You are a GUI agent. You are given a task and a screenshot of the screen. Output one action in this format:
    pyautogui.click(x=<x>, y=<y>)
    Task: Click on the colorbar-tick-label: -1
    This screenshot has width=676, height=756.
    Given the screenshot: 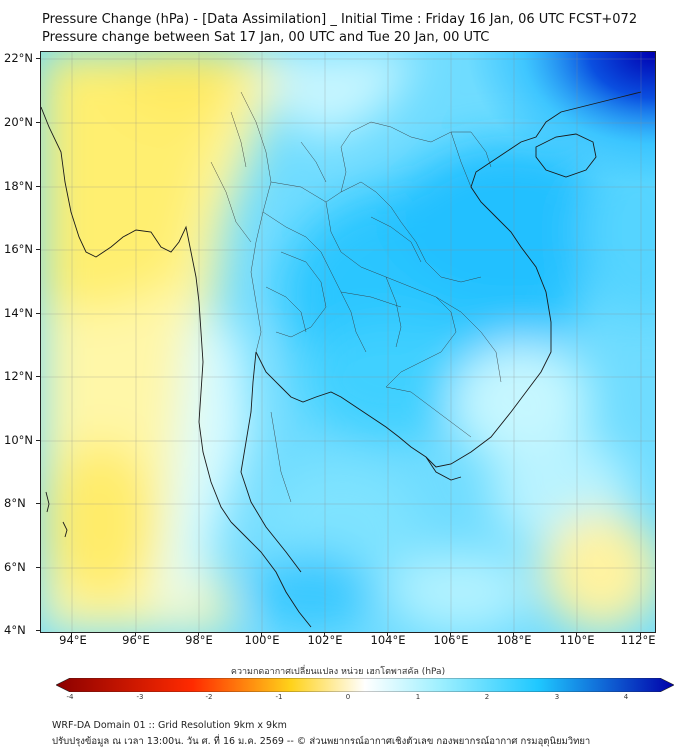 What is the action you would take?
    pyautogui.click(x=279, y=697)
    